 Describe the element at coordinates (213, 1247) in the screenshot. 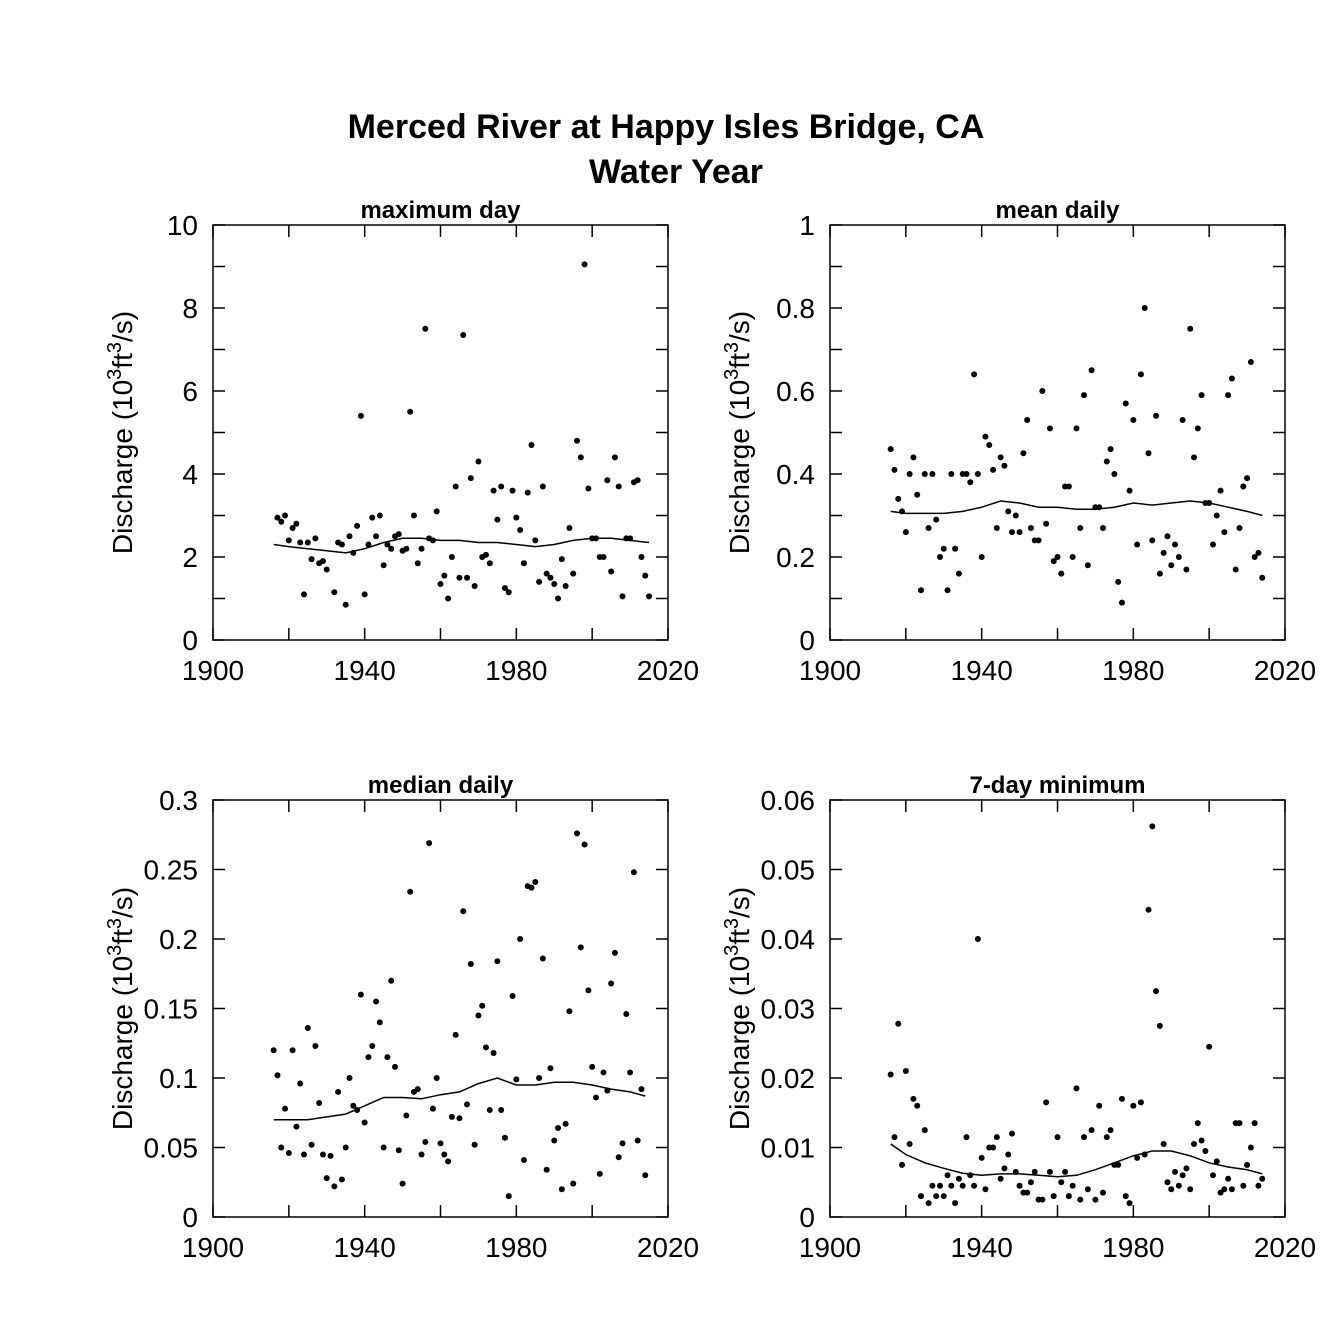

I see `x-tick-label-median-daily: 1900` at that location.